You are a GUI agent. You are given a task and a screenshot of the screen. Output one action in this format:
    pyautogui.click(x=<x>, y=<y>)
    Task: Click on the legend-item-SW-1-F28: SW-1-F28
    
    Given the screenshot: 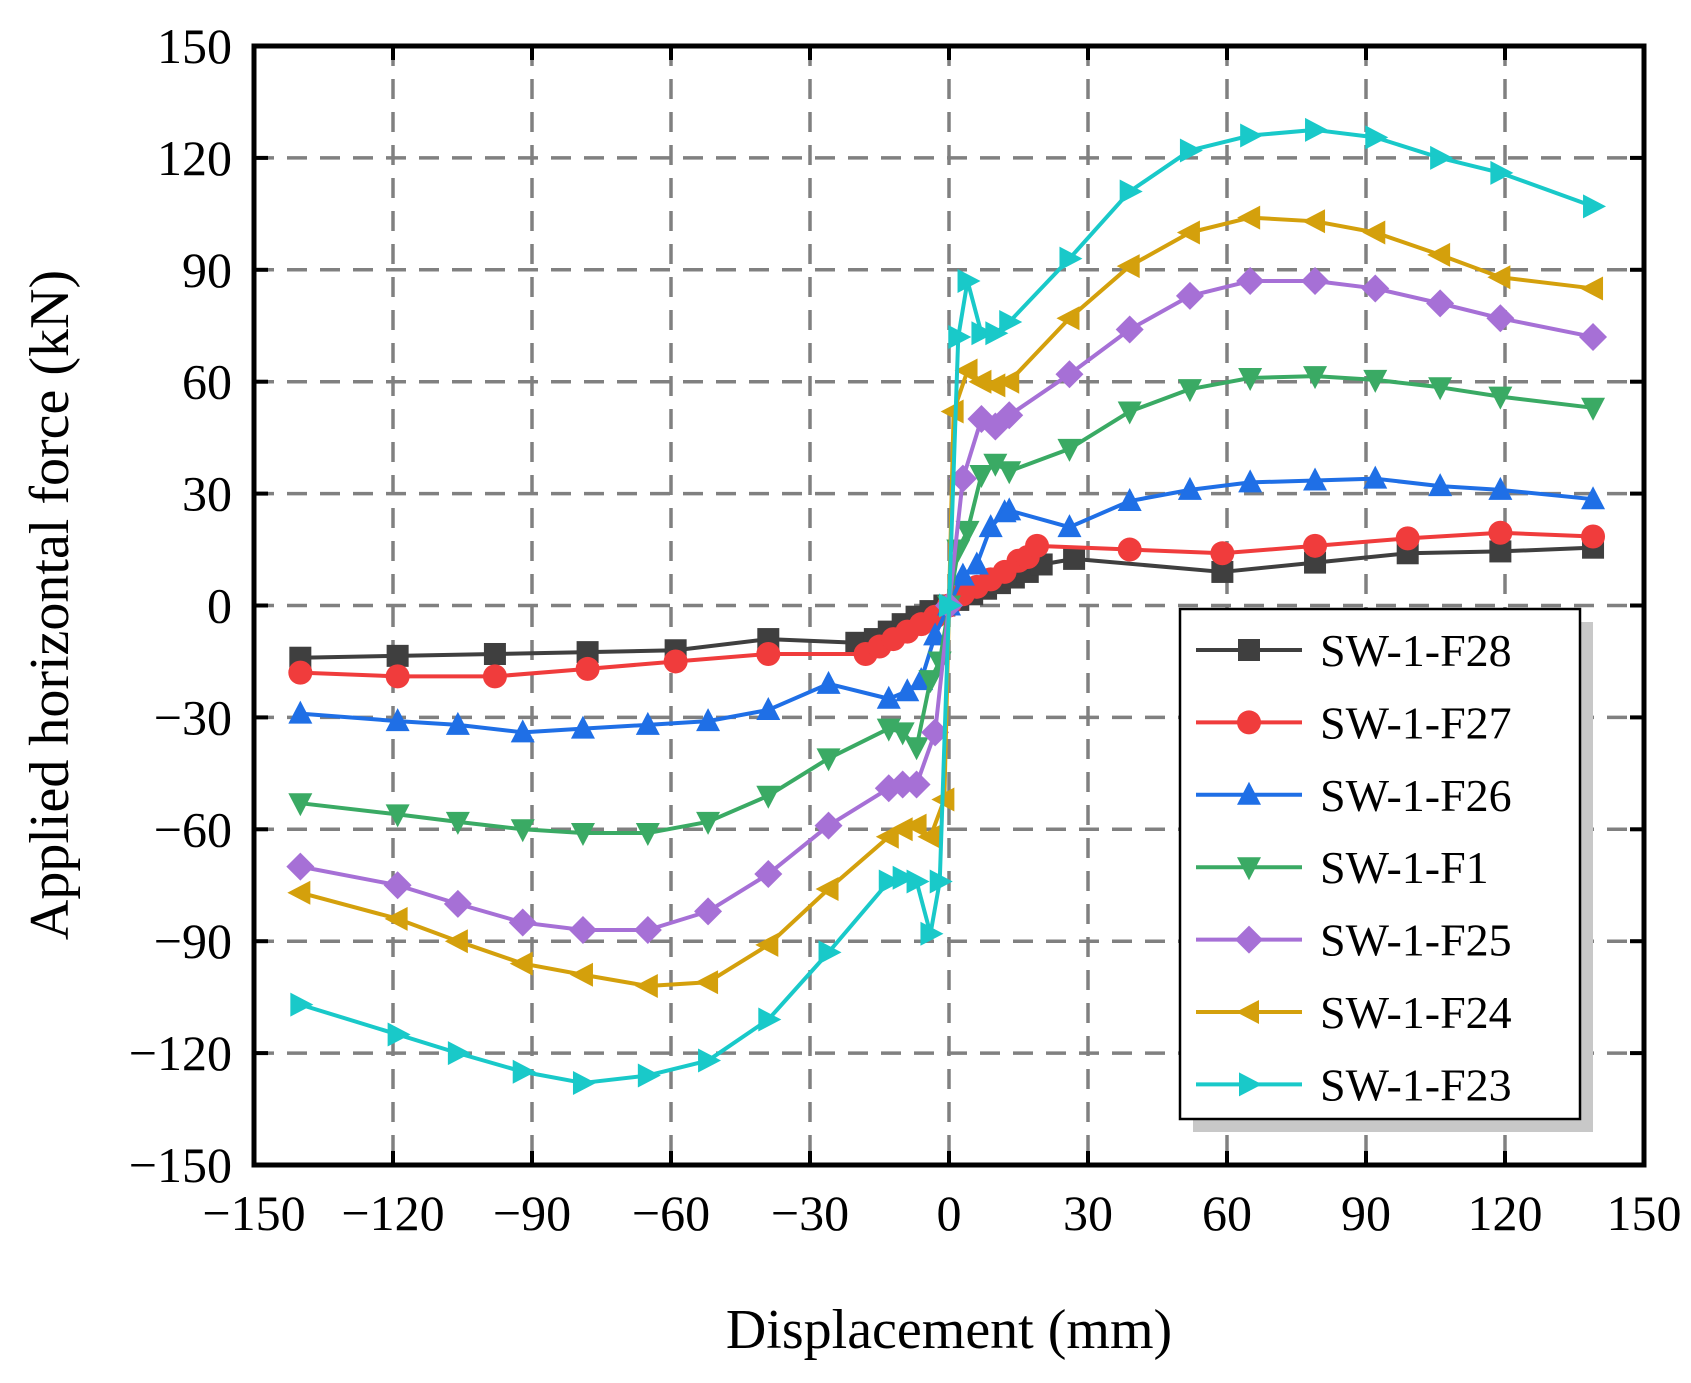 What is the action you would take?
    pyautogui.click(x=1354, y=650)
    